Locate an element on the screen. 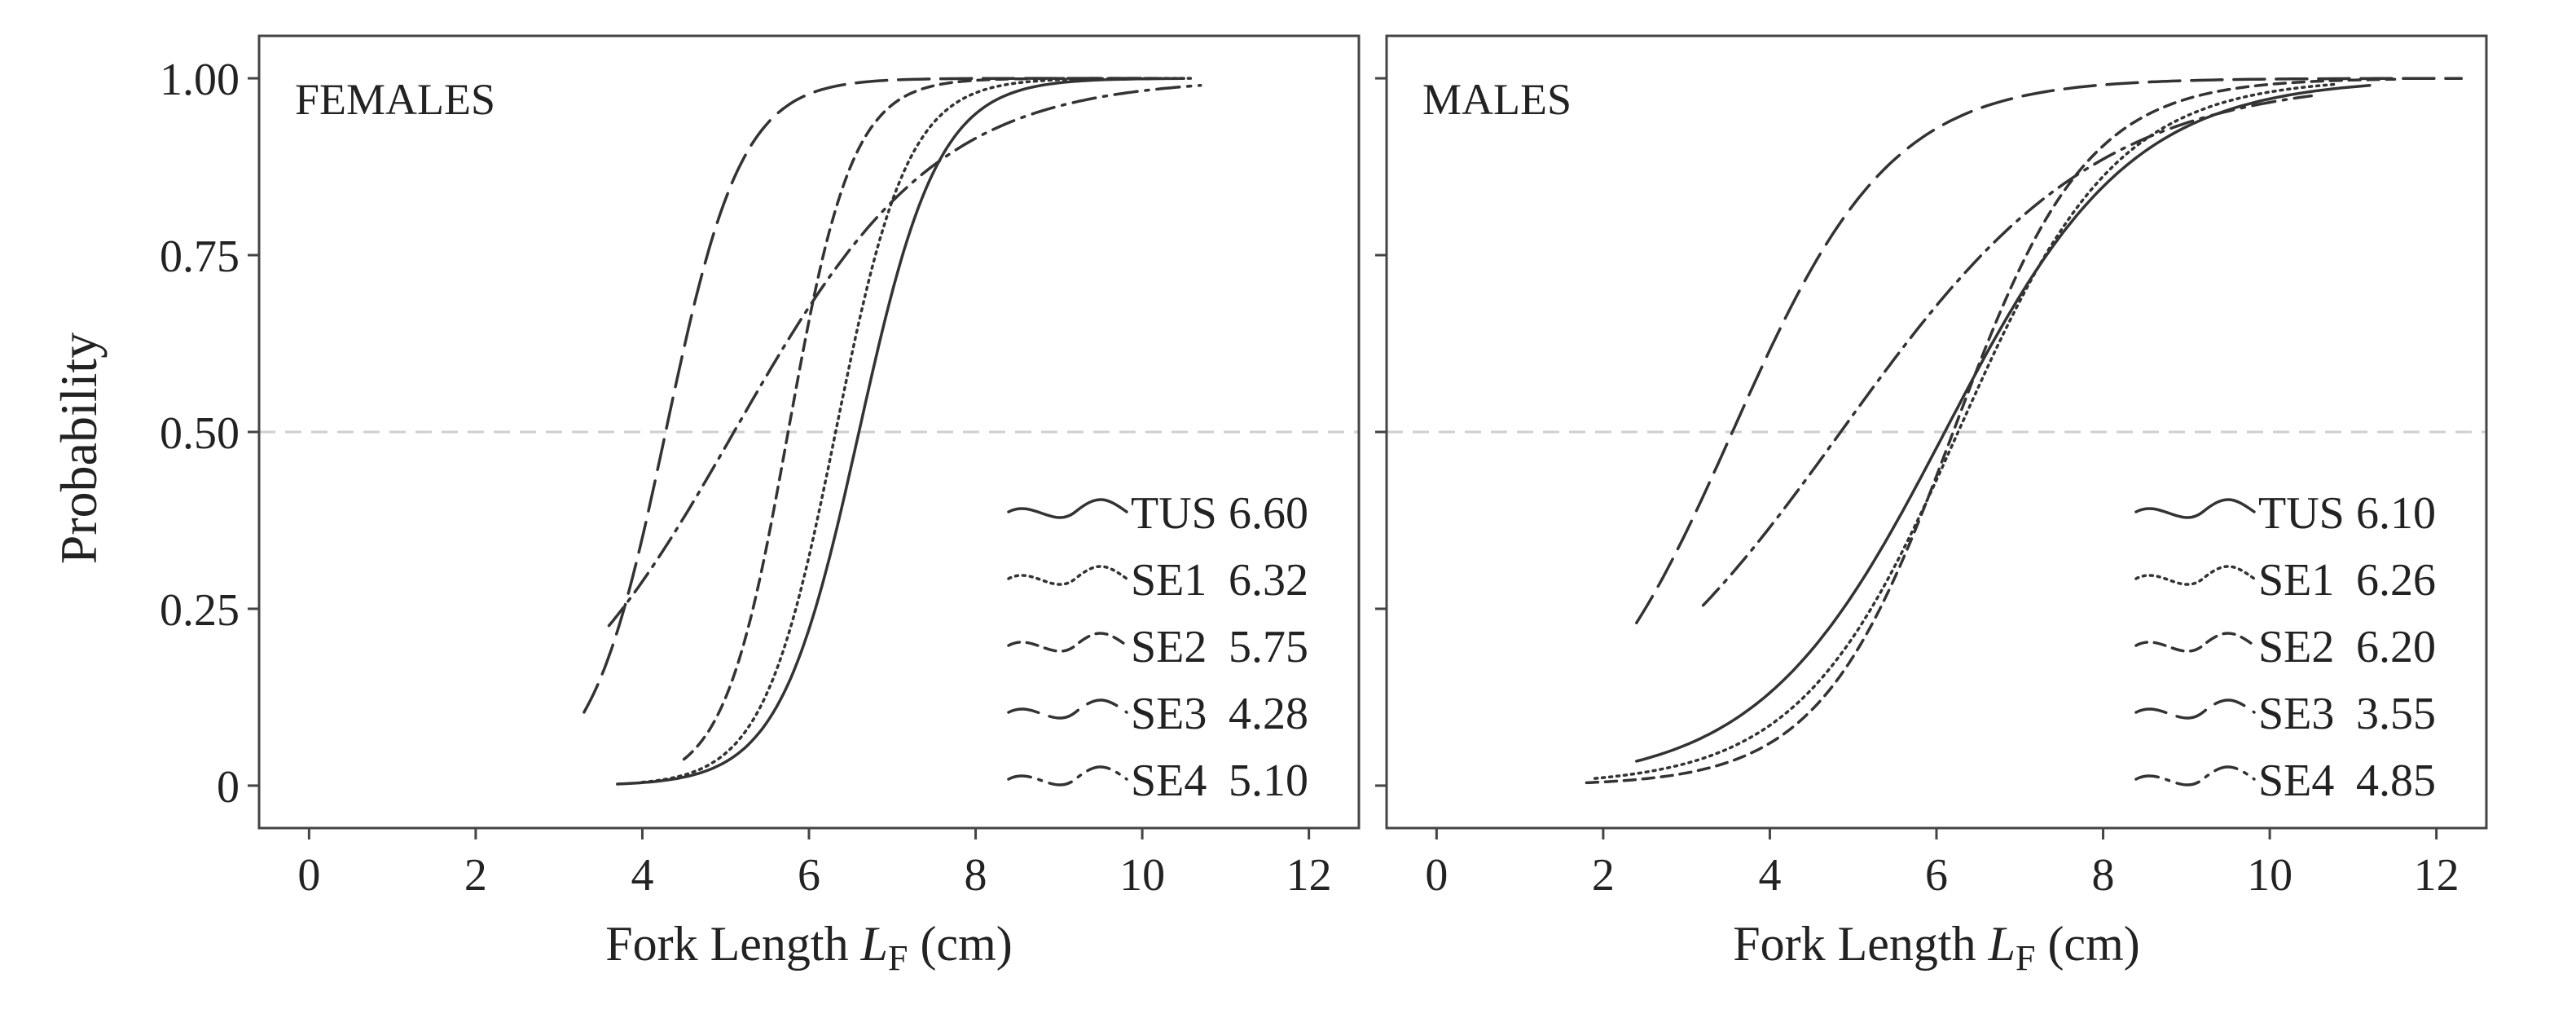 This screenshot has width=2576, height=1031. legend-value-se3: 4.28 is located at coordinates (1268, 714).